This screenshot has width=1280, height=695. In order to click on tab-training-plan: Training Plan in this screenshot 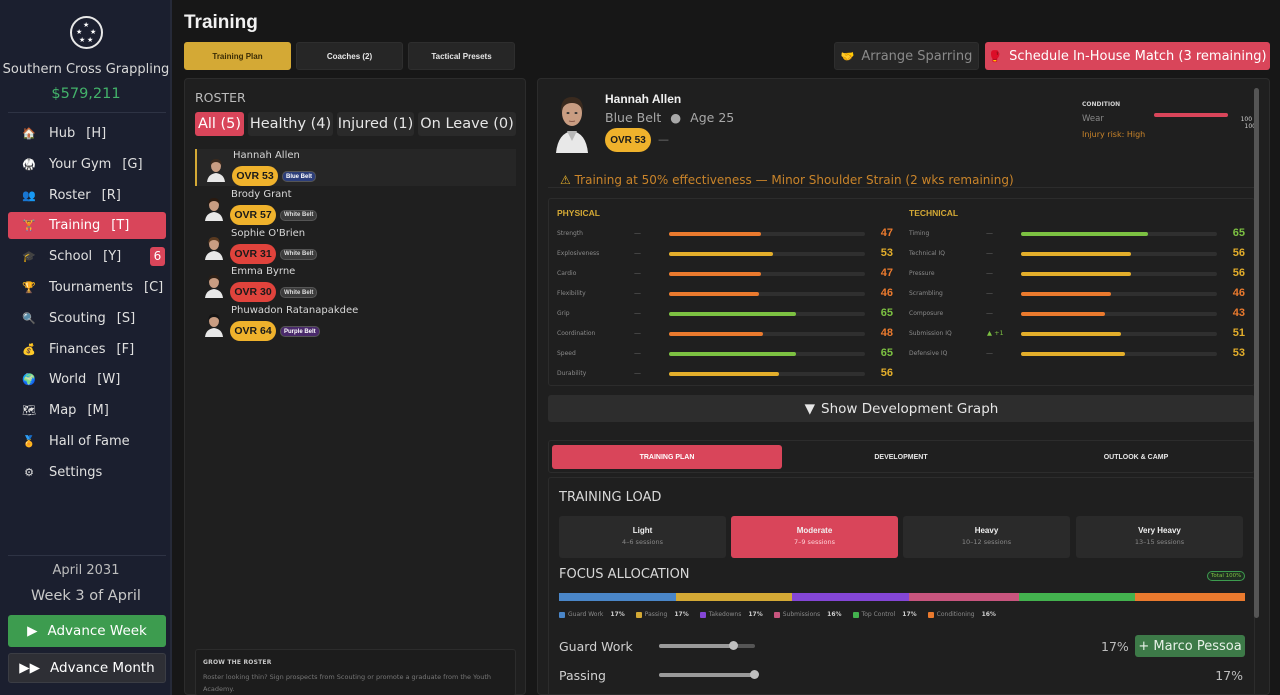, I will do `click(237, 56)`.